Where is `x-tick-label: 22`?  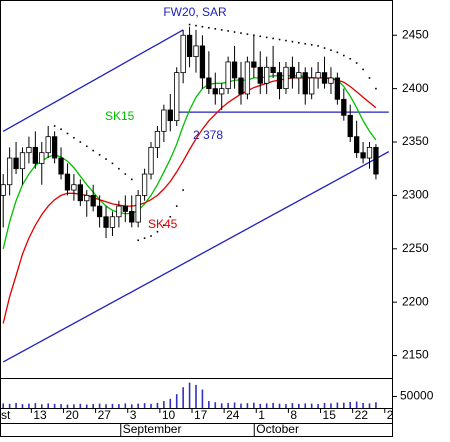
x-tick-label: 22 is located at coordinates (362, 415).